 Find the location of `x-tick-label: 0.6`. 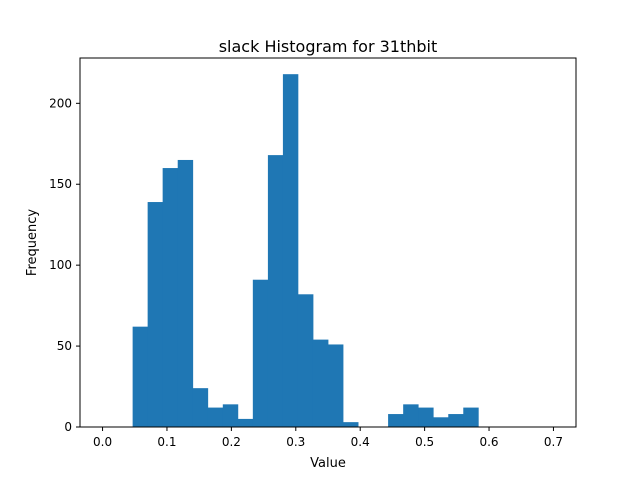

x-tick-label: 0.6 is located at coordinates (488, 442).